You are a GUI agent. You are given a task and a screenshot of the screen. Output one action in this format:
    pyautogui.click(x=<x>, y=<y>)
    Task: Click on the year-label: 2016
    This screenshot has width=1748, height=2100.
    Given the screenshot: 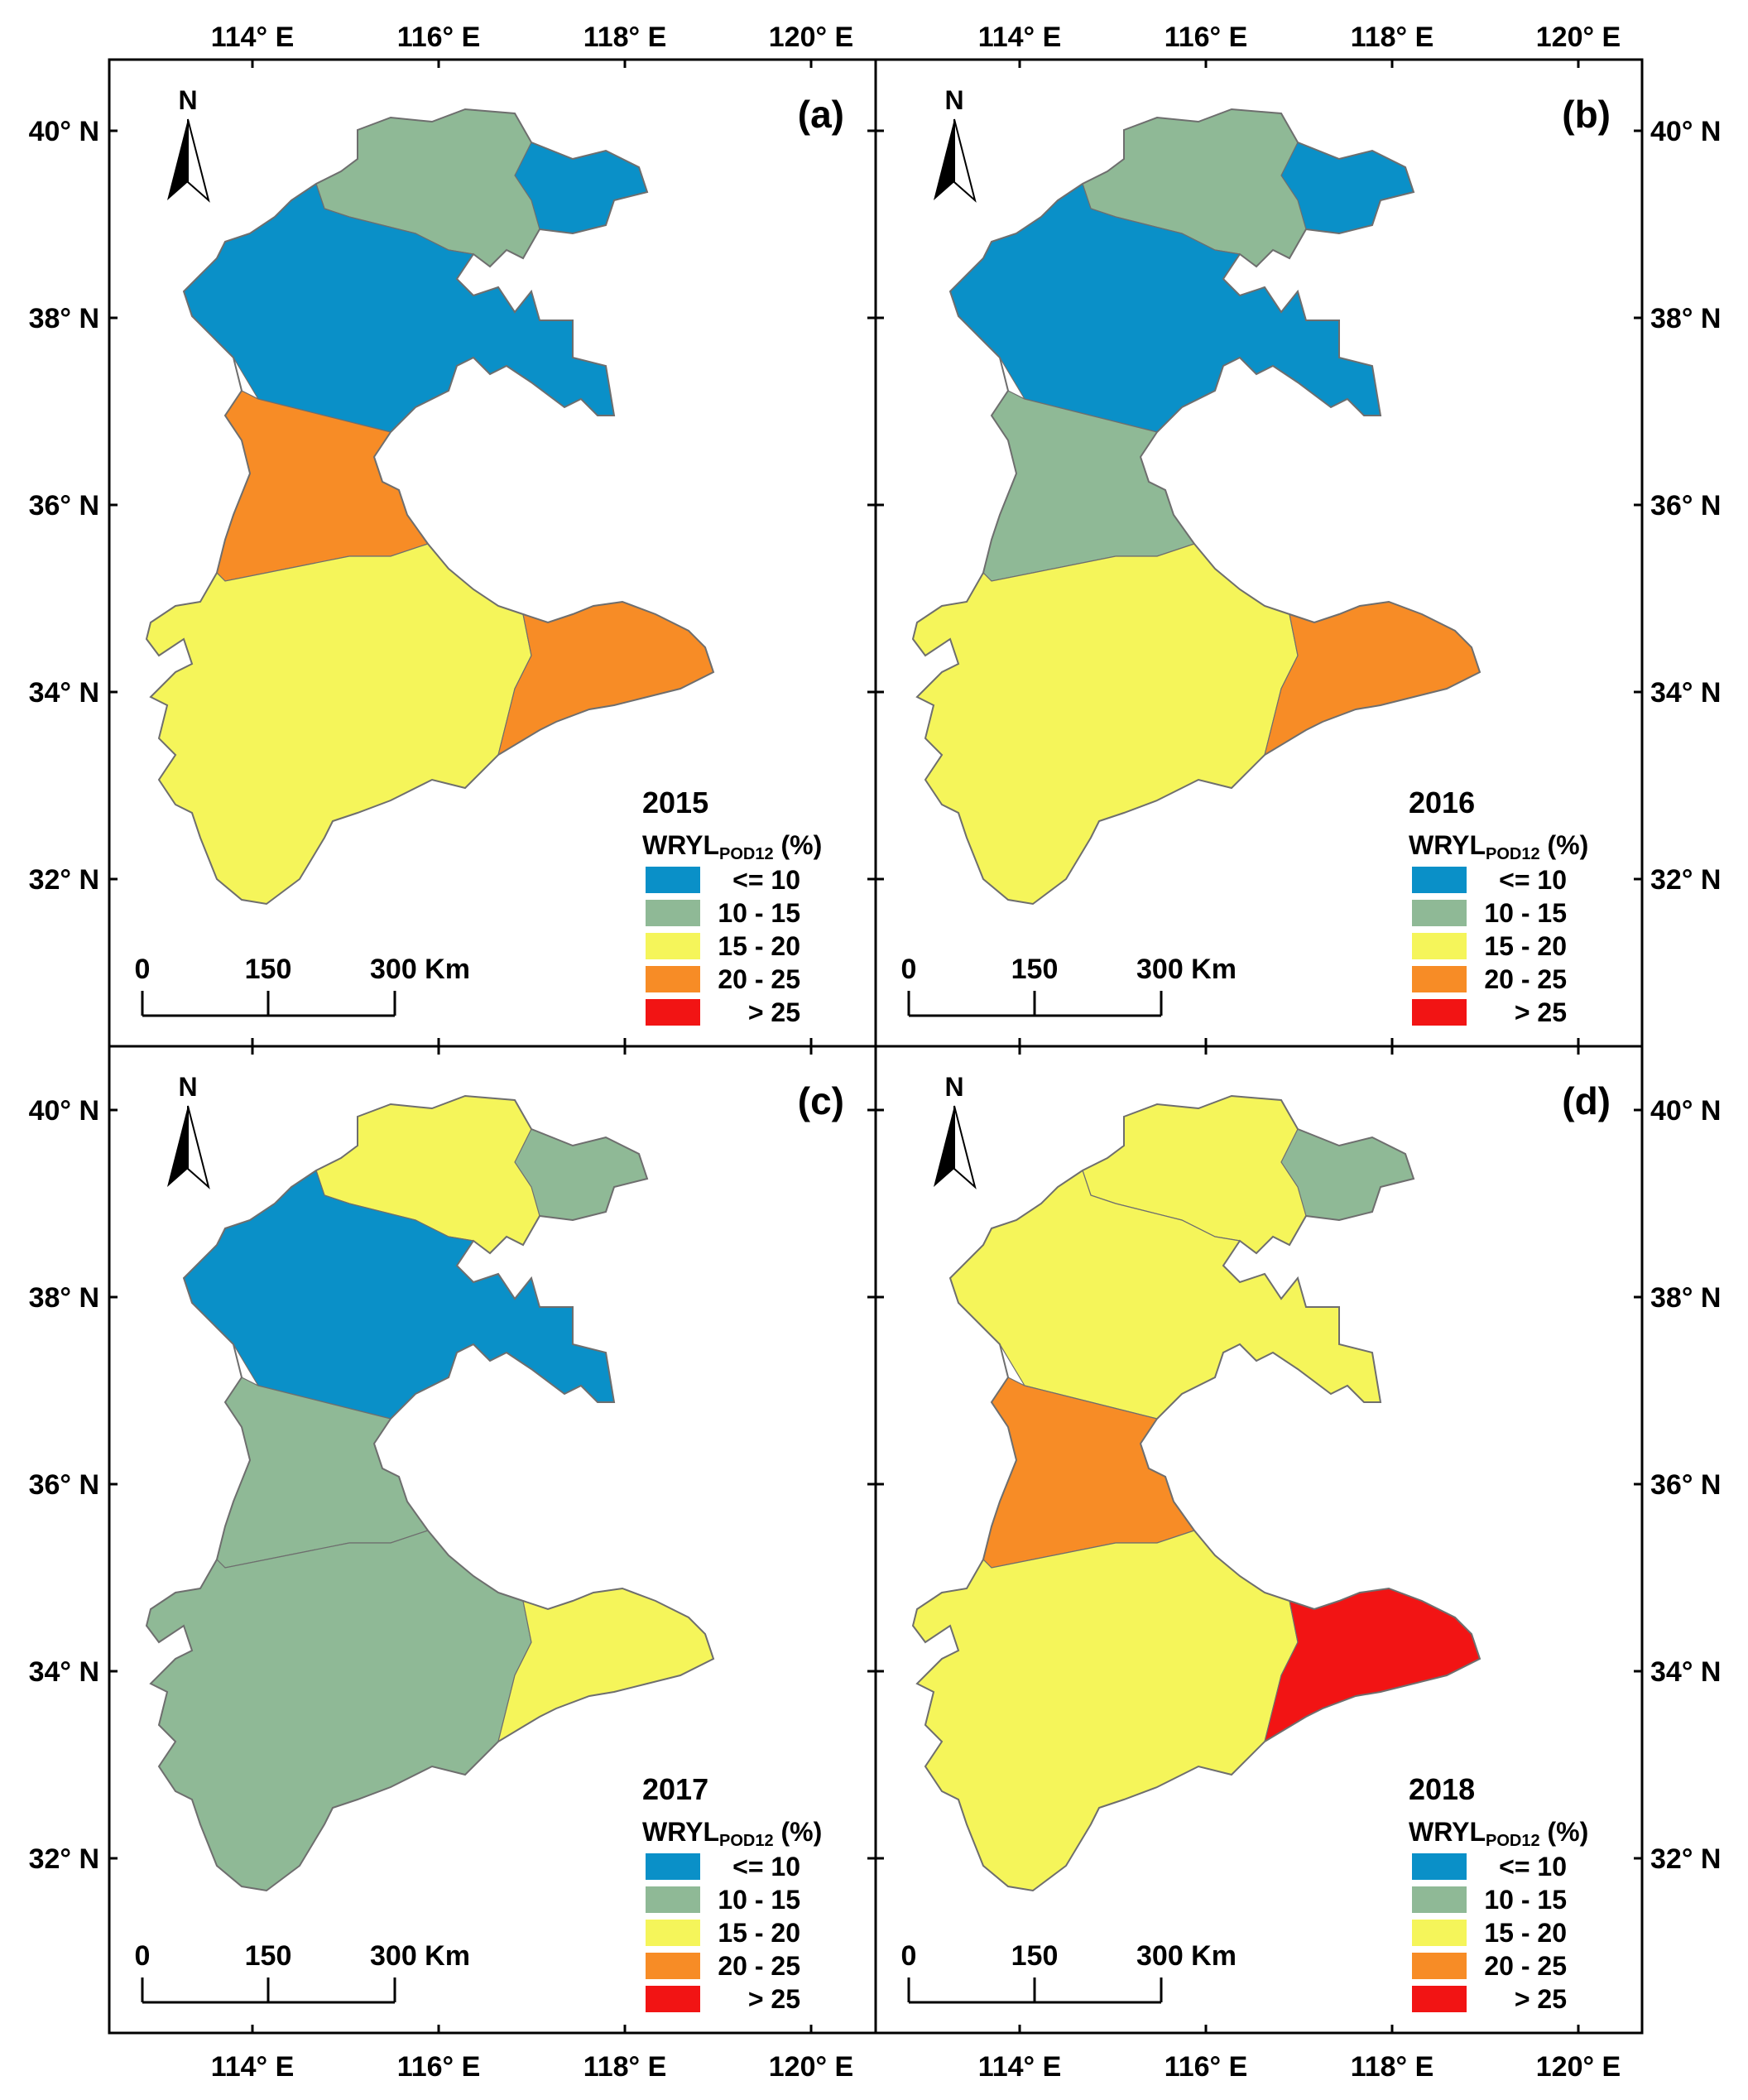 What is the action you would take?
    pyautogui.click(x=1442, y=803)
    